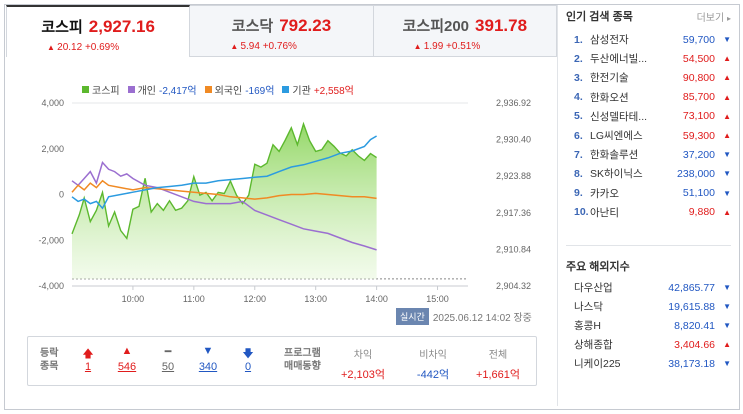  Describe the element at coordinates (648, 193) in the screenshot. I see `popular-row: 9. 카카오 51,100 ▼` at that location.